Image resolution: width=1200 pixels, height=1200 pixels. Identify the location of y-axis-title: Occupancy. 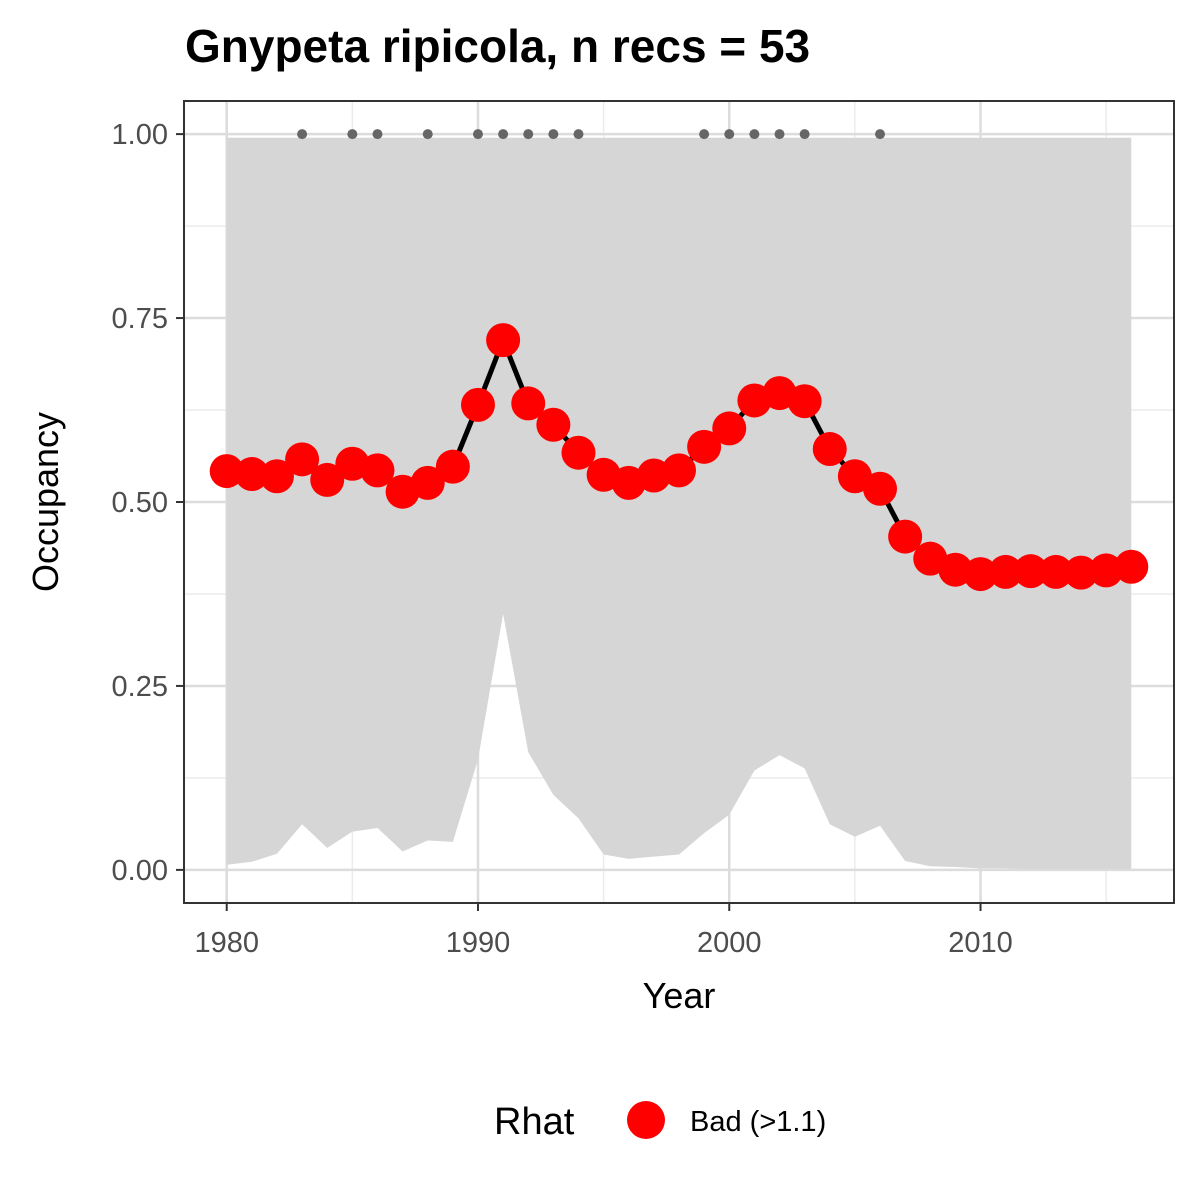
(45, 502).